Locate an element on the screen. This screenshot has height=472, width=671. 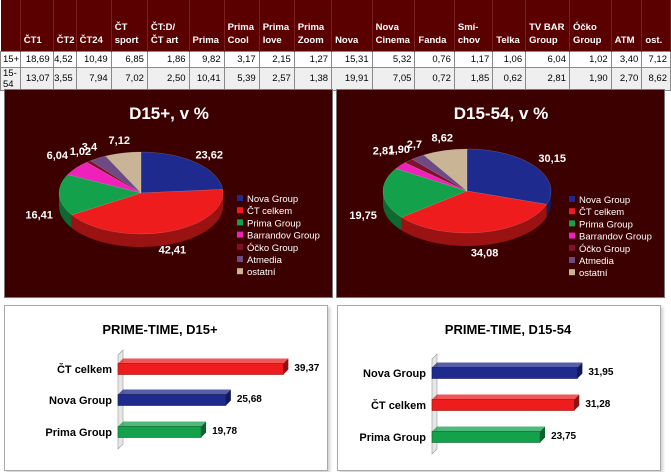
data-label: 2,7 is located at coordinates (414, 145).